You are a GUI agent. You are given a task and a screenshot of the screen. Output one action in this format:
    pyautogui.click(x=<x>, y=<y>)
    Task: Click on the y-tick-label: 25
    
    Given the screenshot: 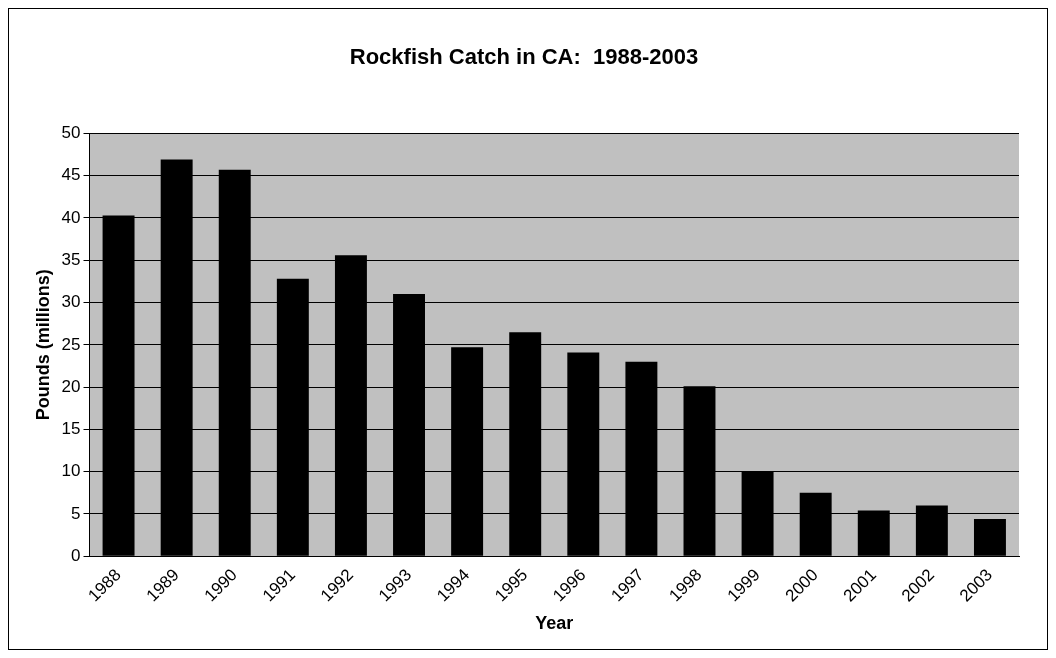 What is the action you would take?
    pyautogui.click(x=71, y=344)
    